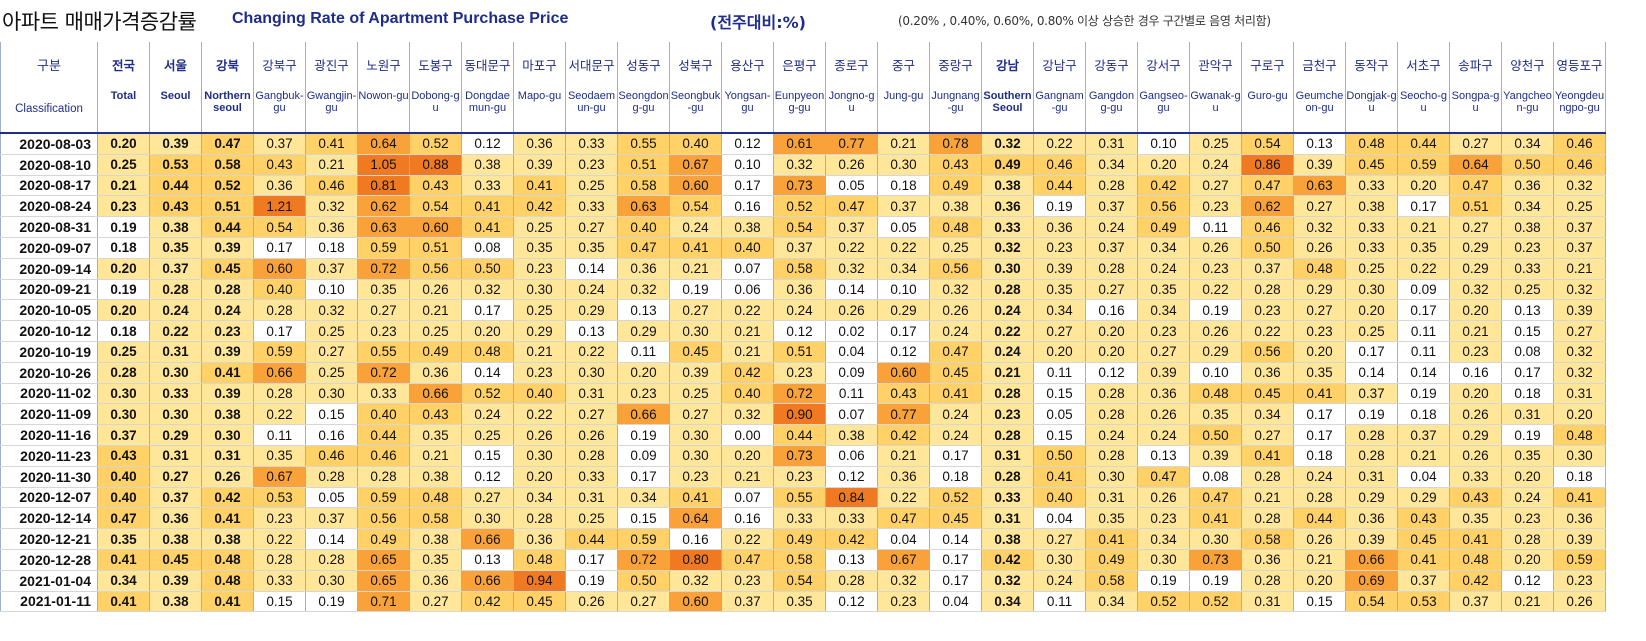  I want to click on data-cell: 0.81, so click(383, 186).